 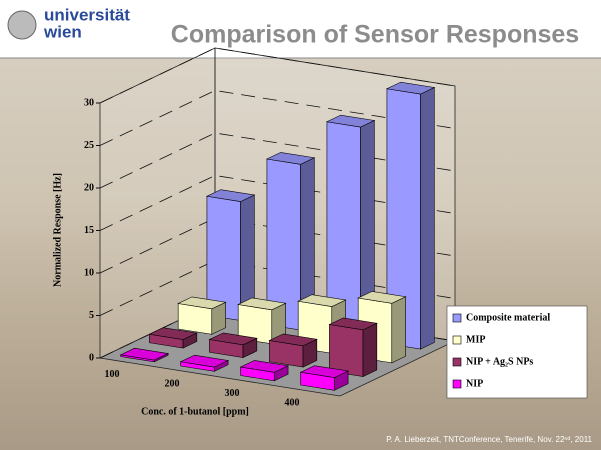 I want to click on y-tick-label: 25, so click(x=89, y=145).